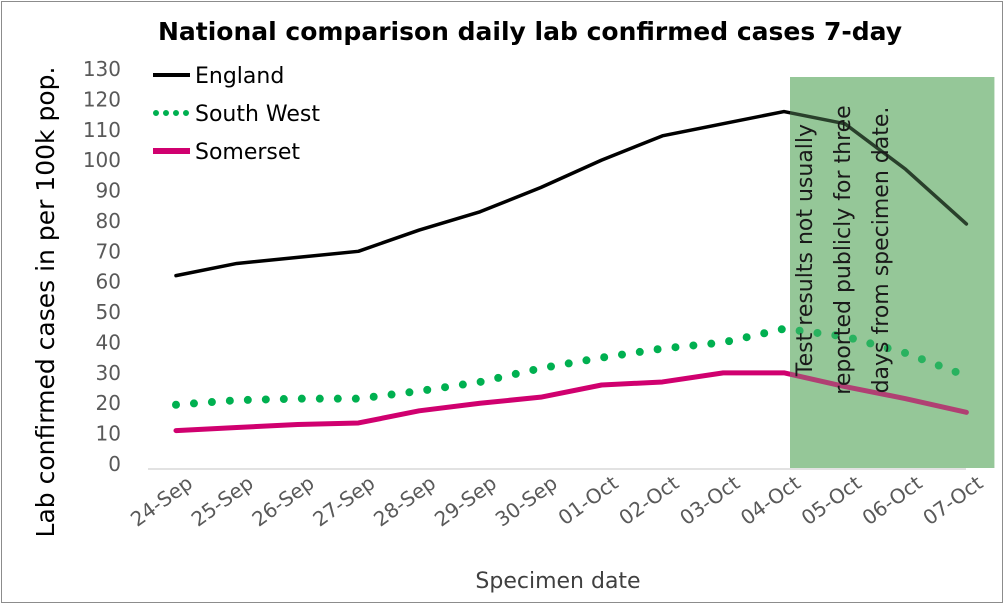  What do you see at coordinates (465, 501) in the screenshot?
I see `x-tick-label: 29-Sep` at bounding box center [465, 501].